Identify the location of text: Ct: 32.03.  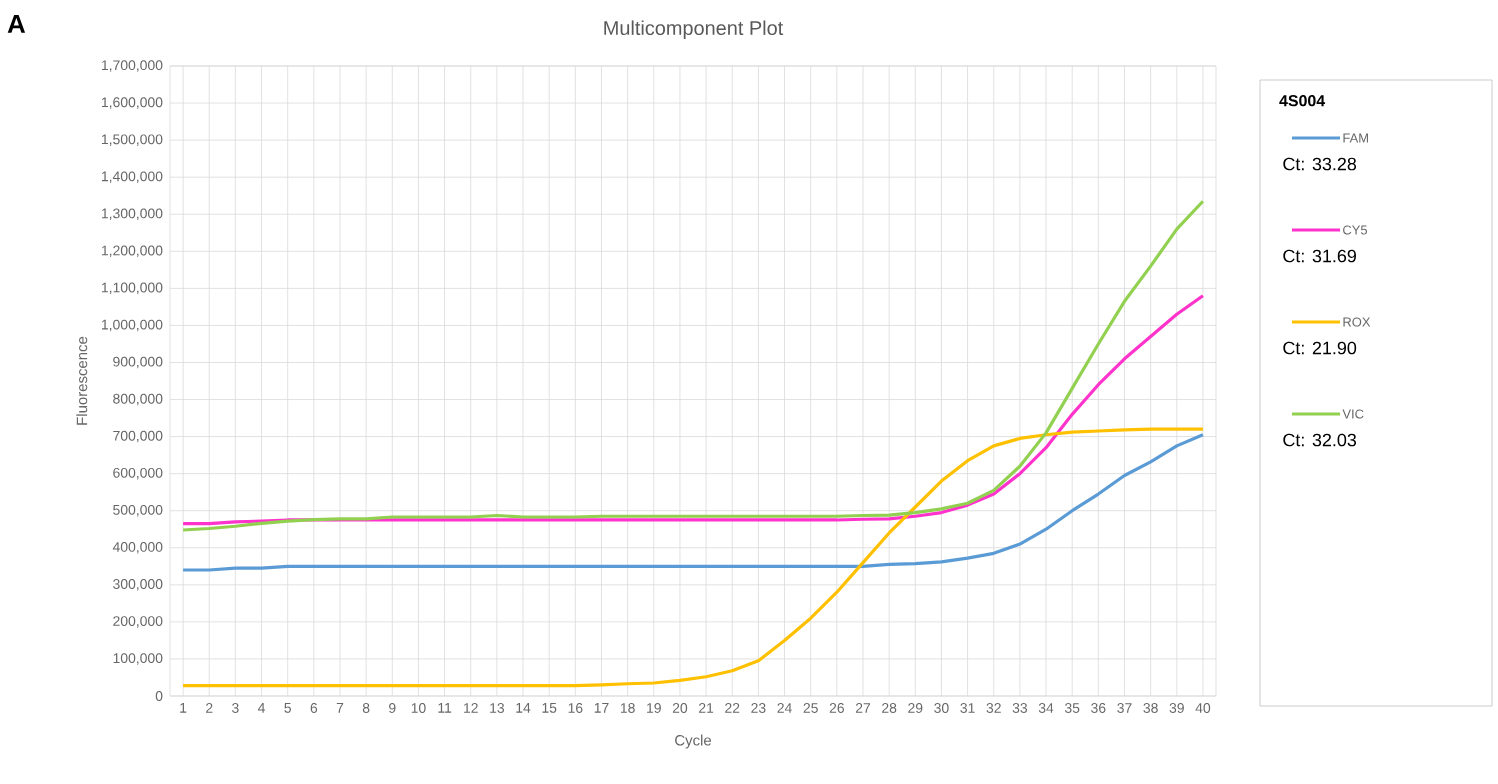
(1320, 440).